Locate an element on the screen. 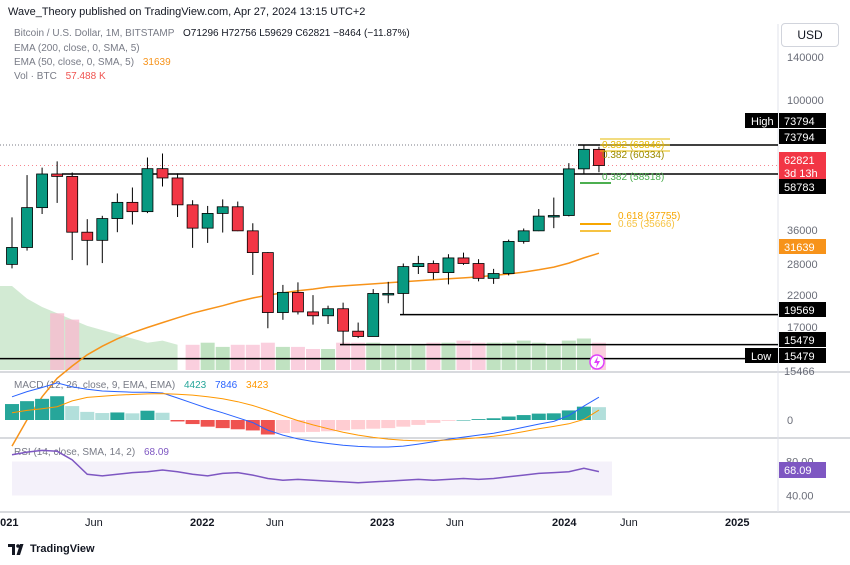 This screenshot has height=565, width=850. price-label-tag-text: Low is located at coordinates (761, 357).